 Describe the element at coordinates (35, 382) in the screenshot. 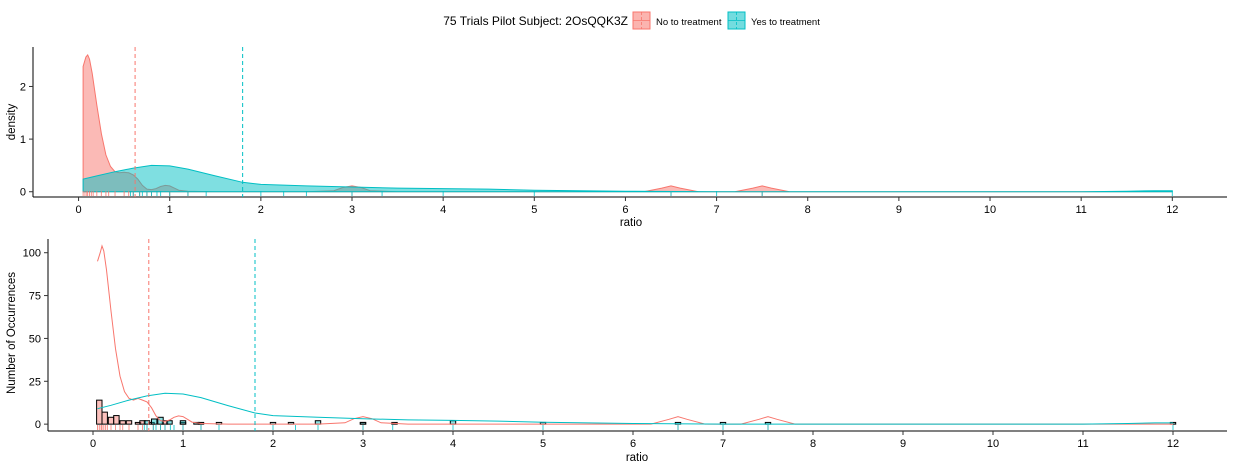

I see `histogram-y-tick-label: 25` at that location.